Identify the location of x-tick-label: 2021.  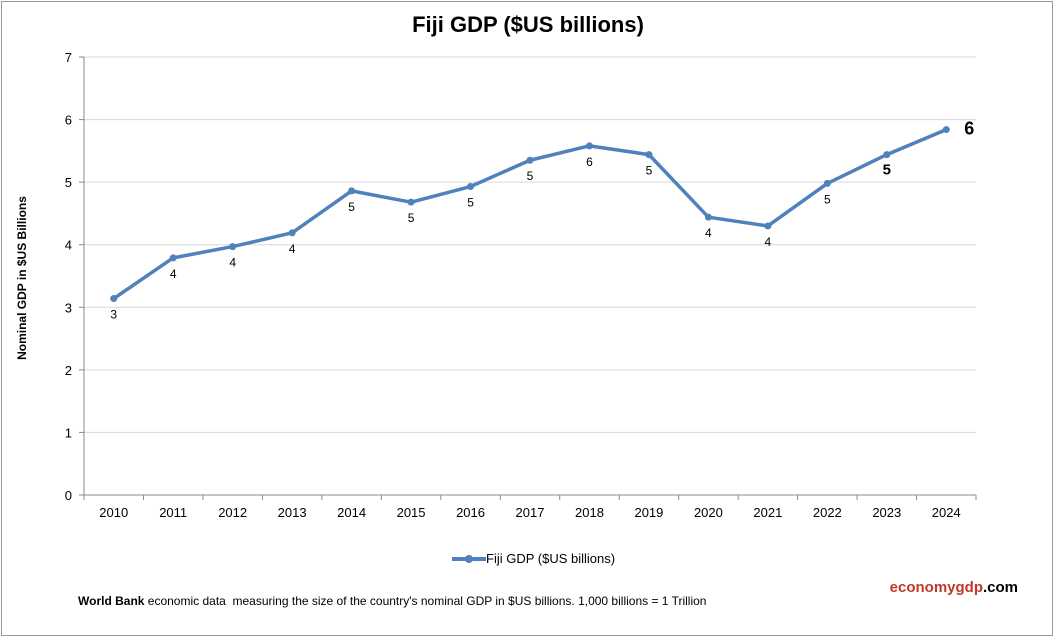
(767, 512).